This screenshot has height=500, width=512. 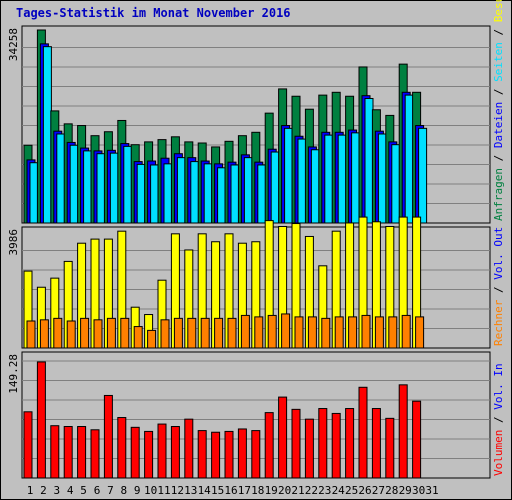 I want to click on x-tick-1: 1, so click(x=30, y=490).